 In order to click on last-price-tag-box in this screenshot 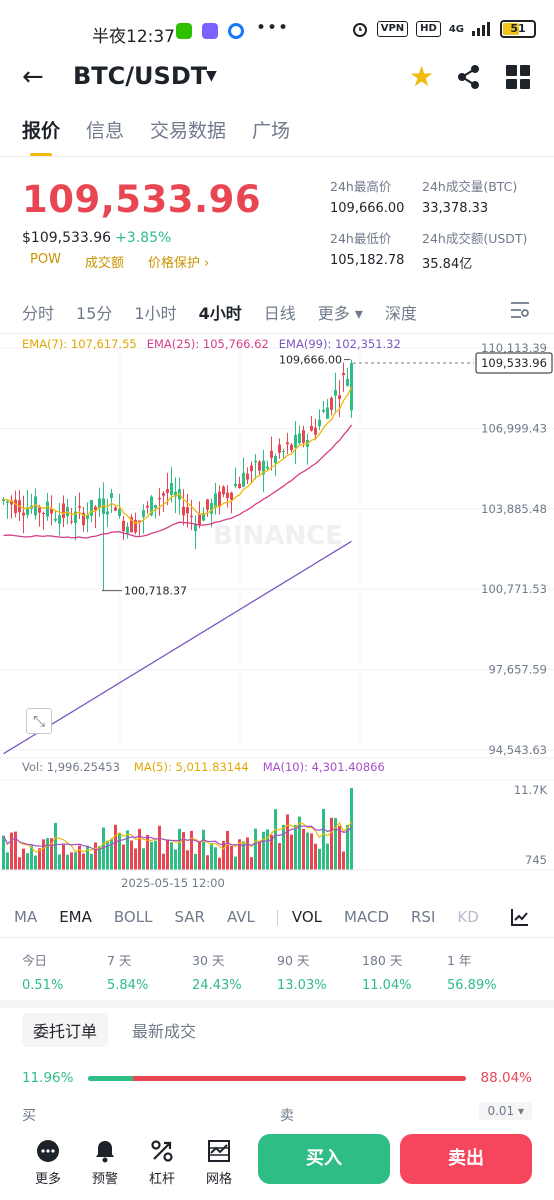, I will do `click(514, 363)`.